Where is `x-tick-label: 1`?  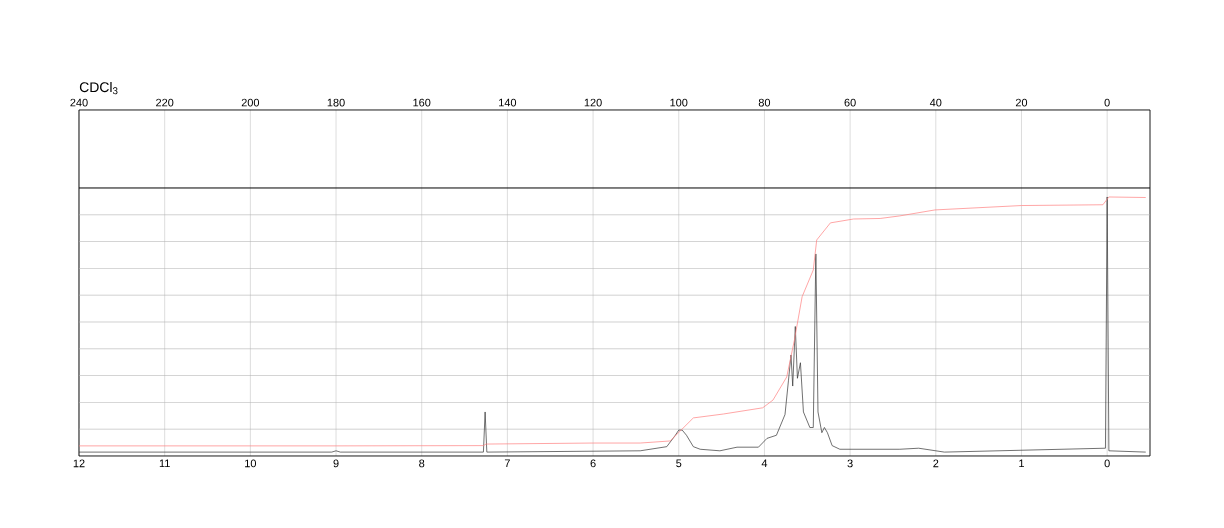 x-tick-label: 1 is located at coordinates (1021, 463).